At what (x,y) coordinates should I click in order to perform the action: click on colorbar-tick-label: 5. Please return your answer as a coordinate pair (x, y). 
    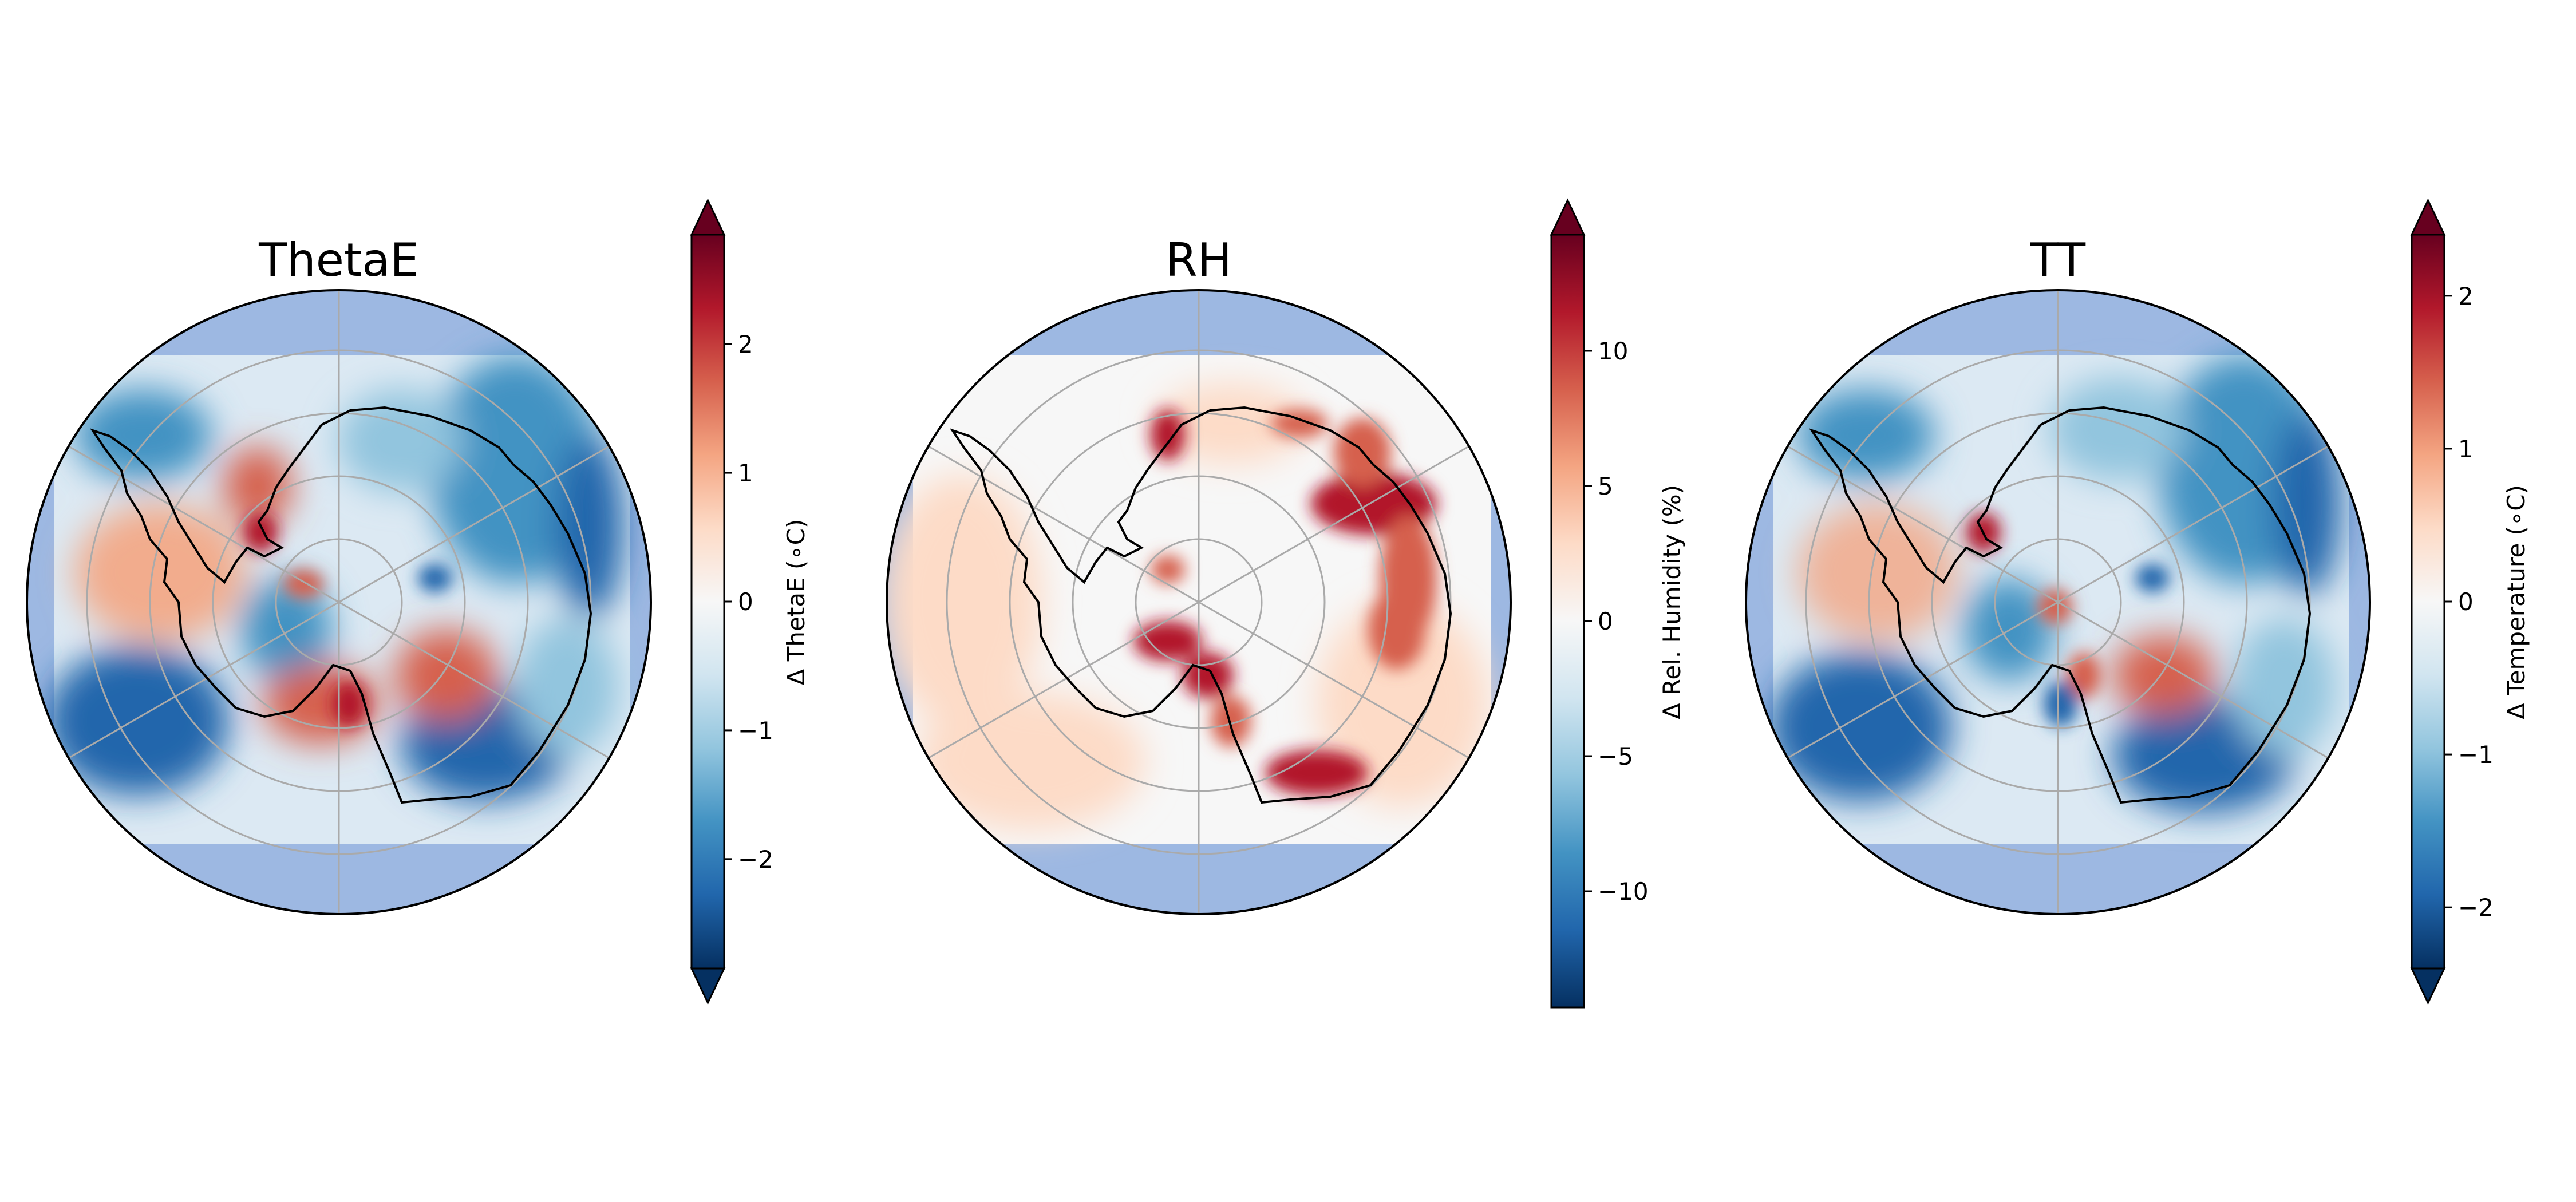
    Looking at the image, I should click on (1605, 486).